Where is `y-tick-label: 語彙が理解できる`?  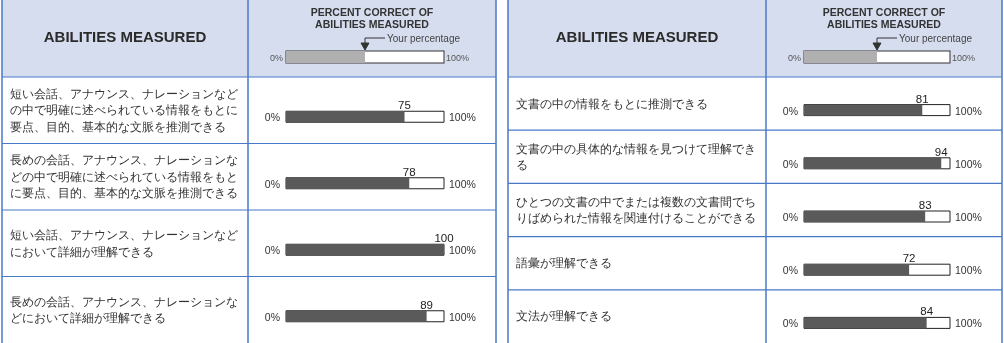 y-tick-label: 語彙が理解できる is located at coordinates (564, 264).